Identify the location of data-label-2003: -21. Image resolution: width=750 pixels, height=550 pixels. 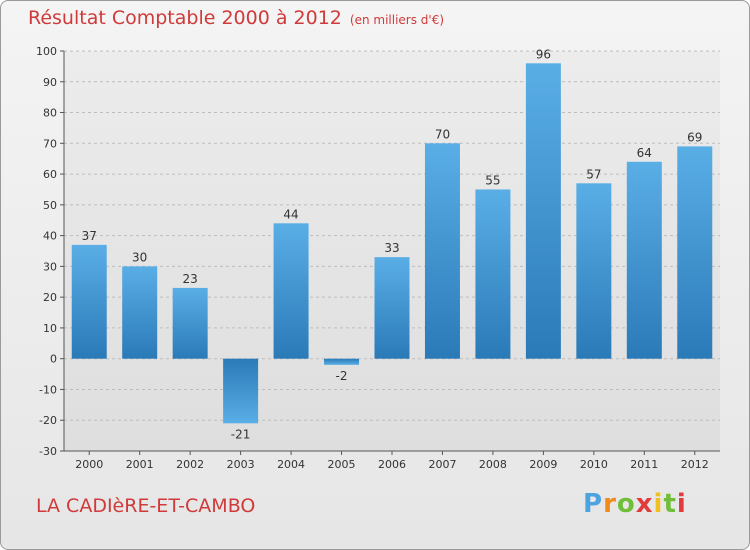
(241, 434).